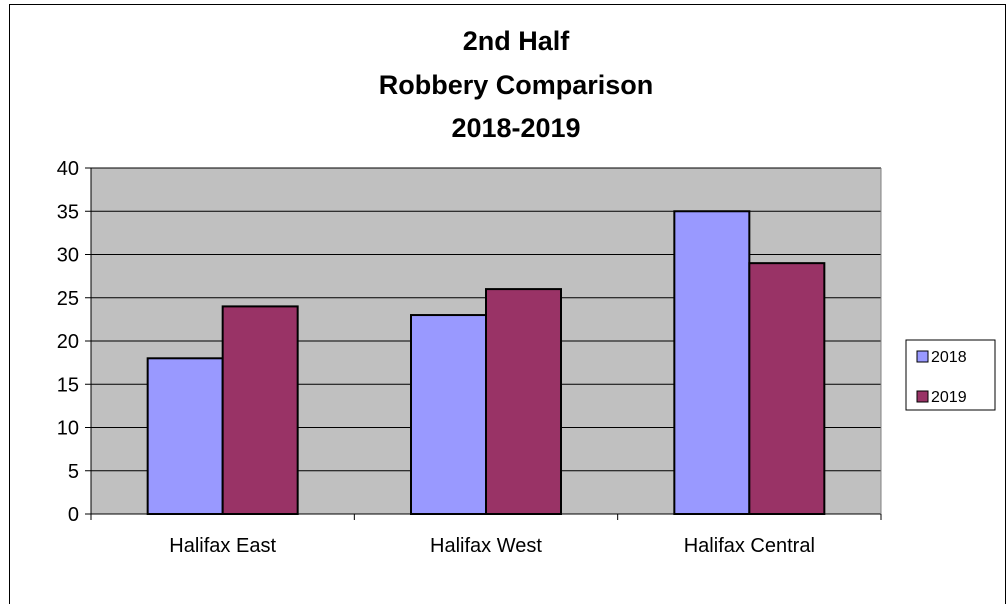 The image size is (1008, 604). I want to click on y-tick-label: 20, so click(68, 342).